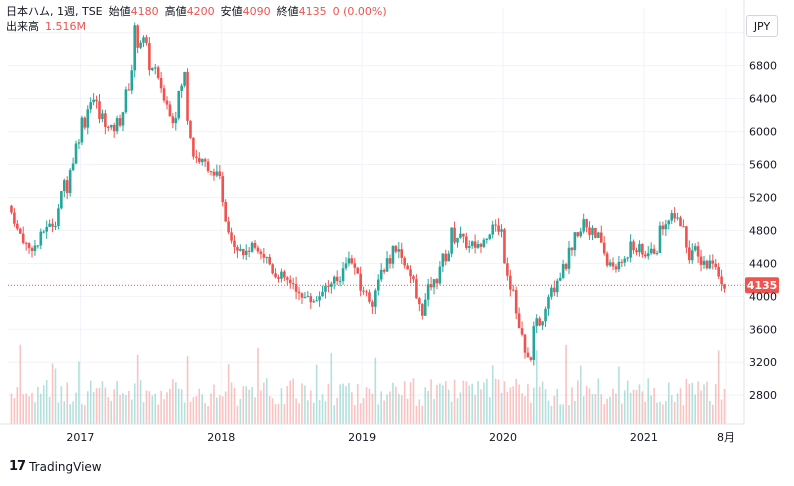  I want to click on currency-button: JPY, so click(762, 26).